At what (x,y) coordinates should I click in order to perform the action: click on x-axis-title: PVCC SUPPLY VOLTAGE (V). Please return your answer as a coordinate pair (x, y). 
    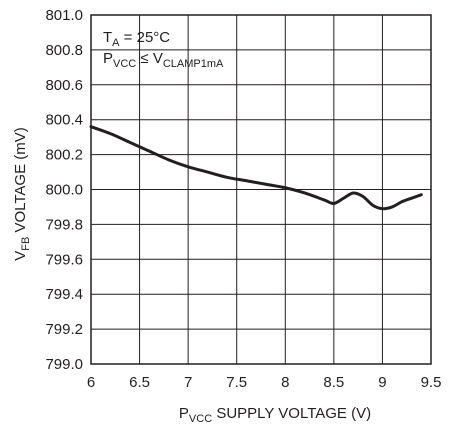
    Looking at the image, I should click on (275, 415).